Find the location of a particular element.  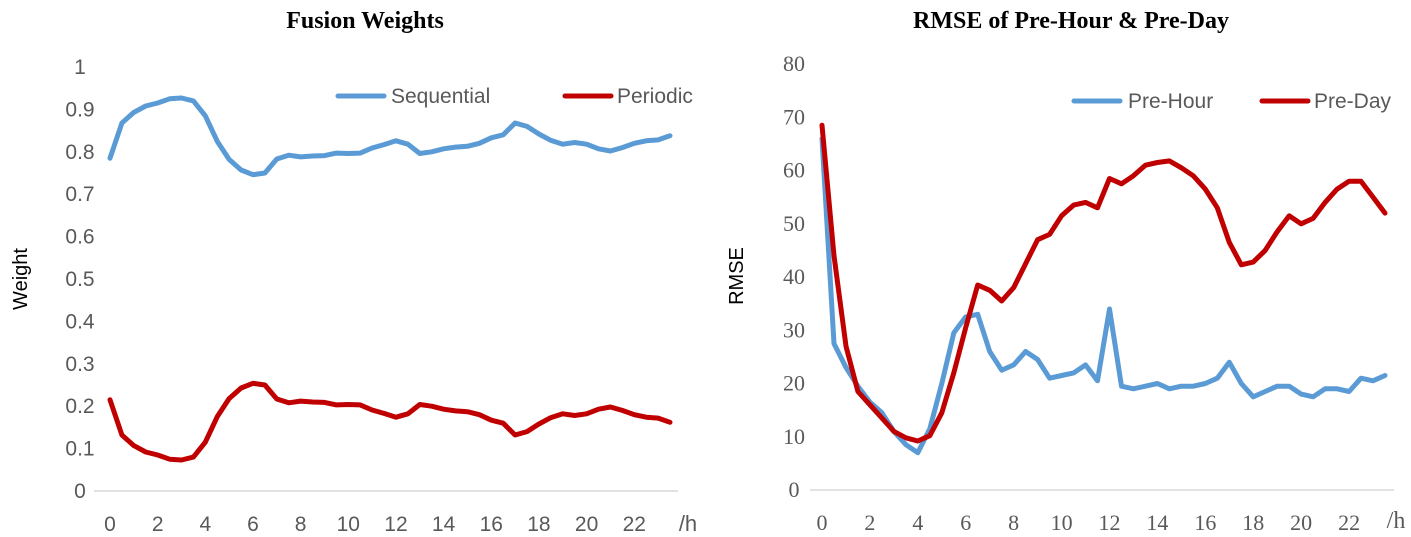

y-tick-label: 50 is located at coordinates (794, 223).